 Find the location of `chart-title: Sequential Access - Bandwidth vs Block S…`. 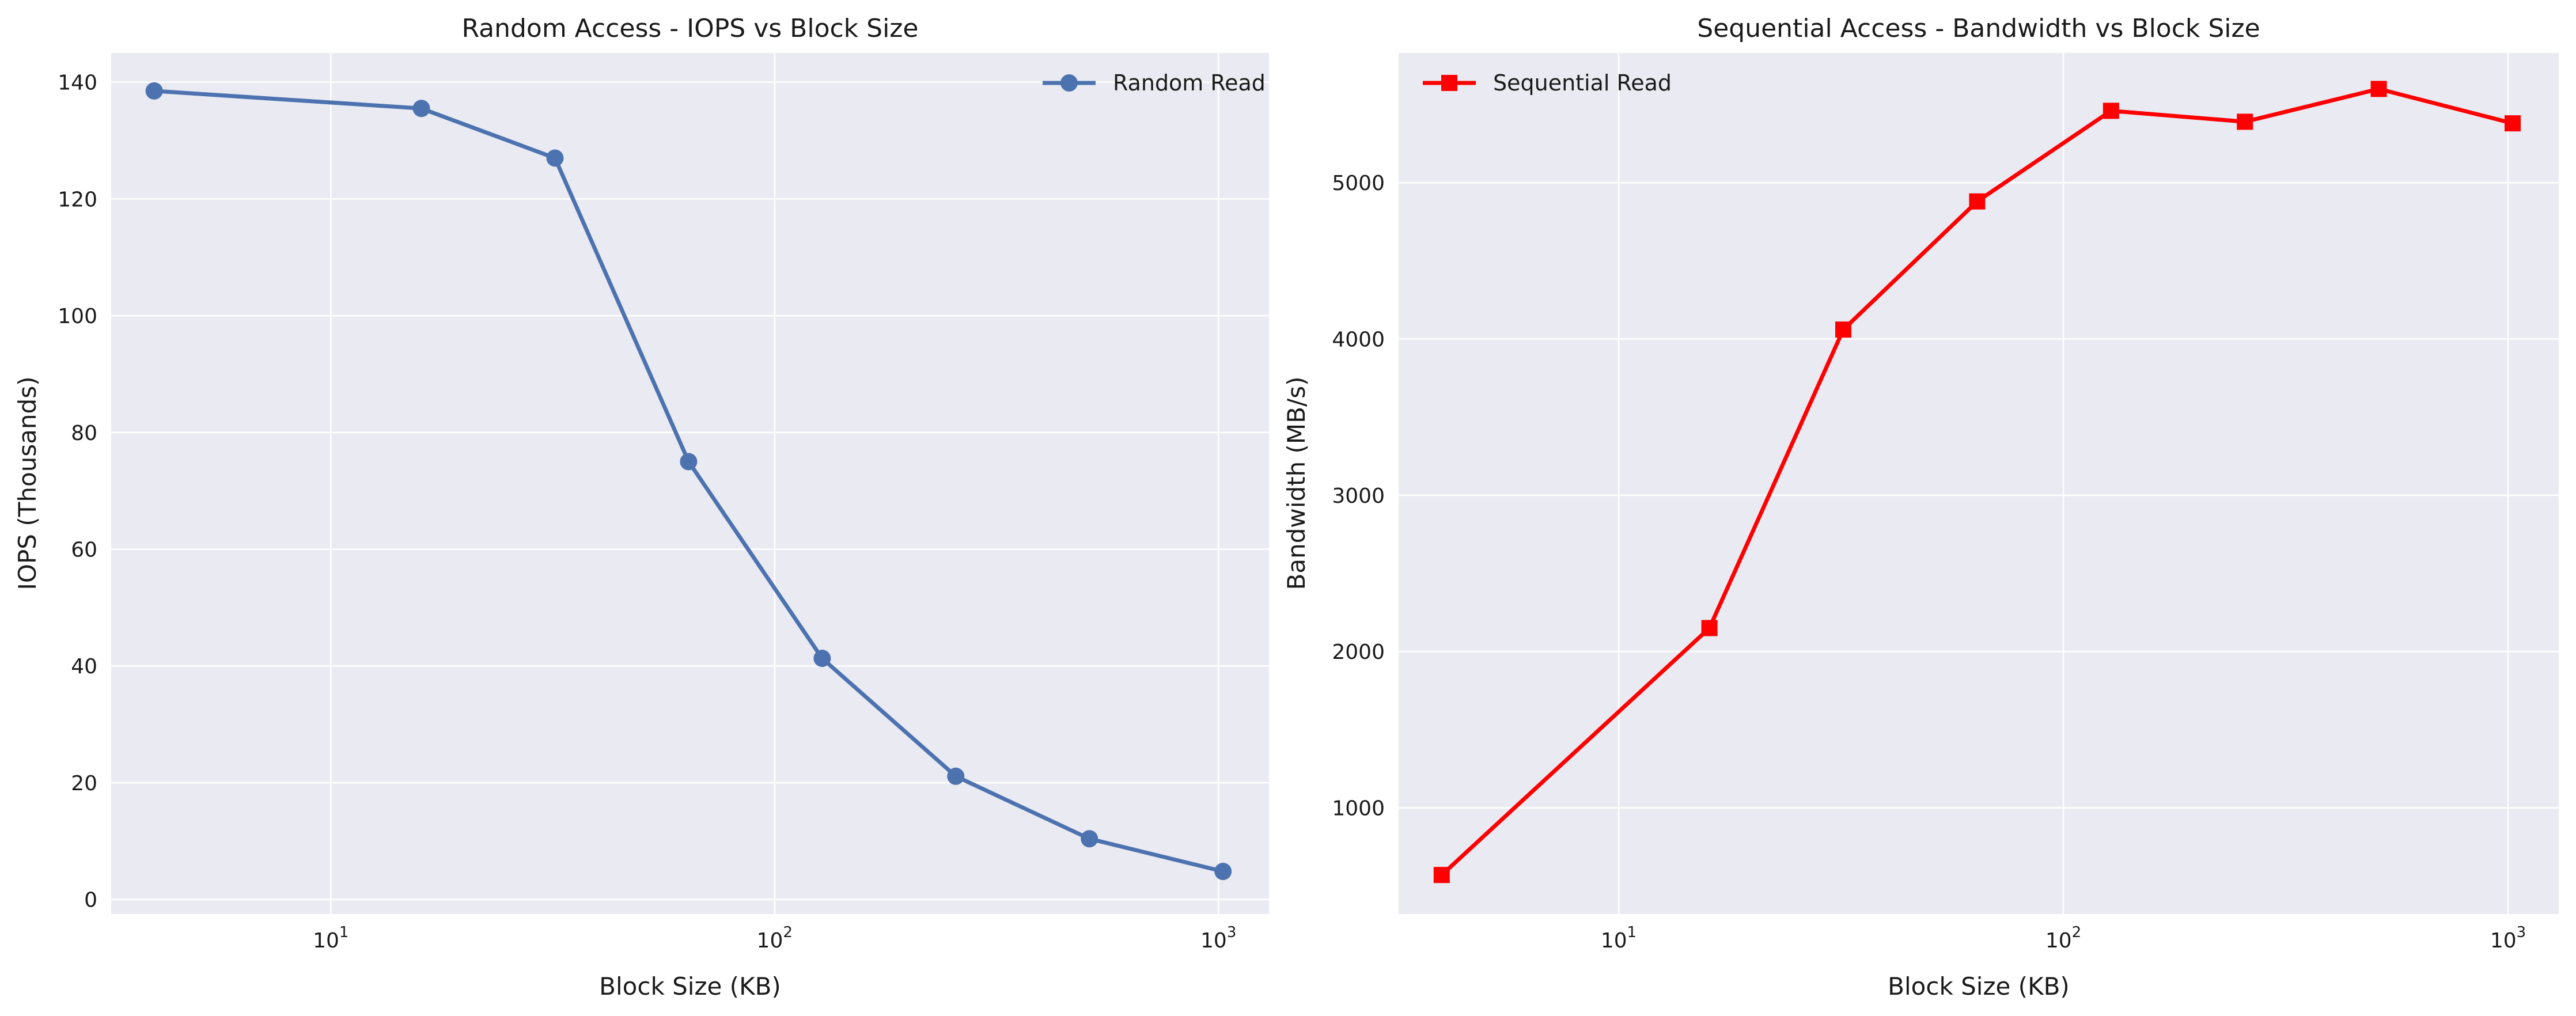

chart-title: Sequential Access - Bandwidth vs Block S… is located at coordinates (1978, 29).